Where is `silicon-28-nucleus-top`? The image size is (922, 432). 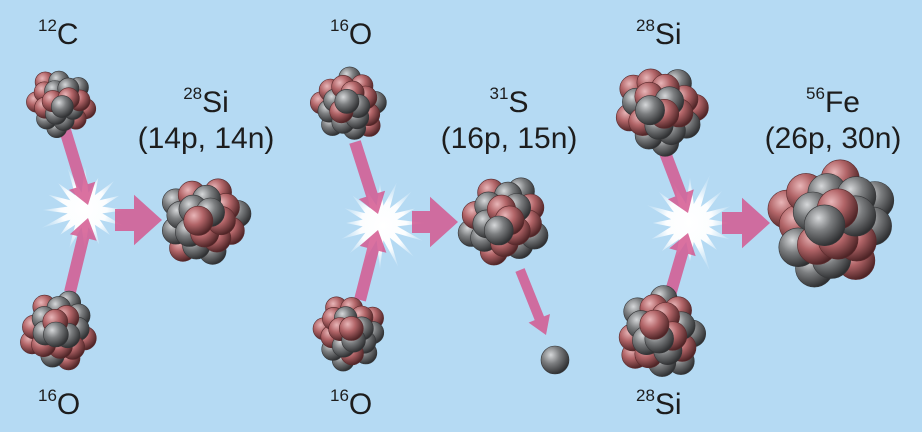
silicon-28-nucleus-top is located at coordinates (662, 112).